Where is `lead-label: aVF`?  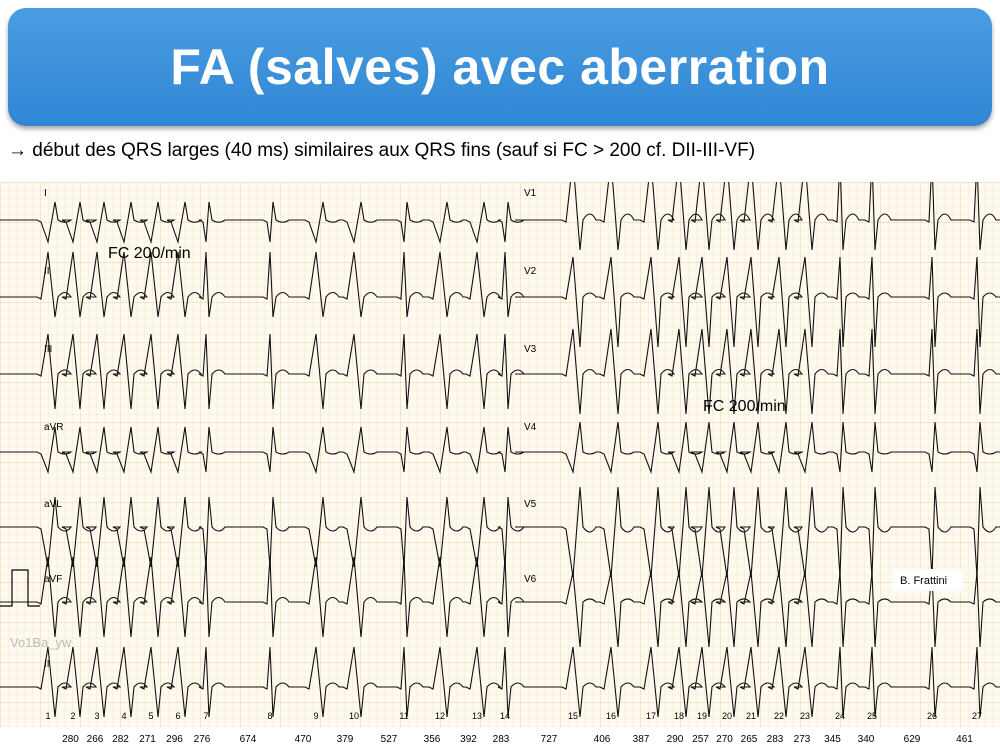 lead-label: aVF is located at coordinates (53, 579).